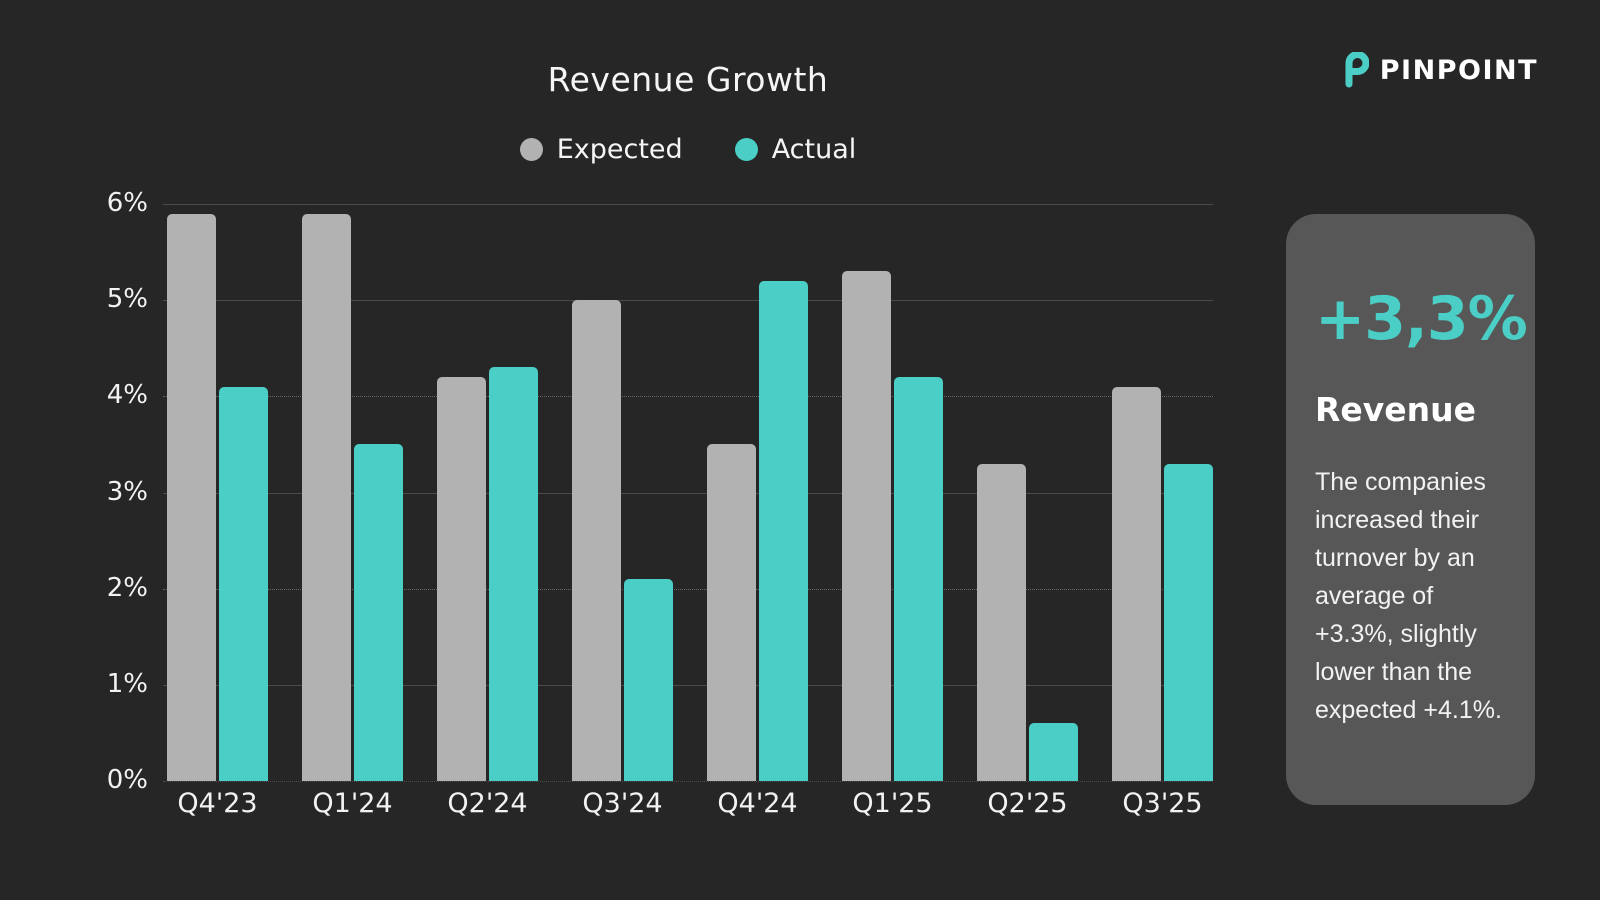 This screenshot has height=900, width=1600. What do you see at coordinates (688, 781) in the screenshot?
I see `gridline-0%` at bounding box center [688, 781].